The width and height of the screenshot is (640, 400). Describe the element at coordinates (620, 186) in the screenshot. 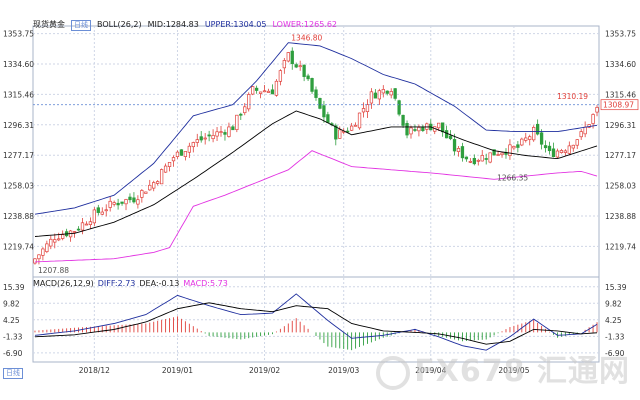

I see `price-tick-label-right: 1258.03` at that location.